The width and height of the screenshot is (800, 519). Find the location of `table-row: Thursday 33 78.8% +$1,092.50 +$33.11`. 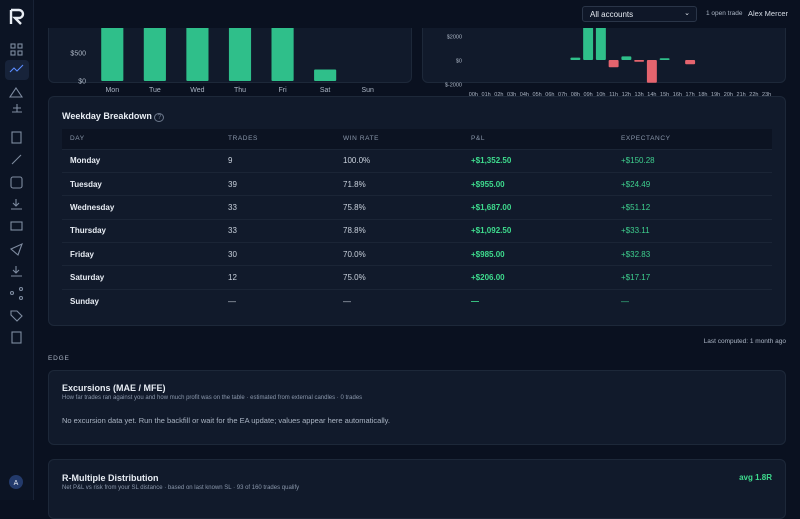

table-row: Thursday 33 78.8% +$1,092.50 +$33.11 is located at coordinates (417, 230).